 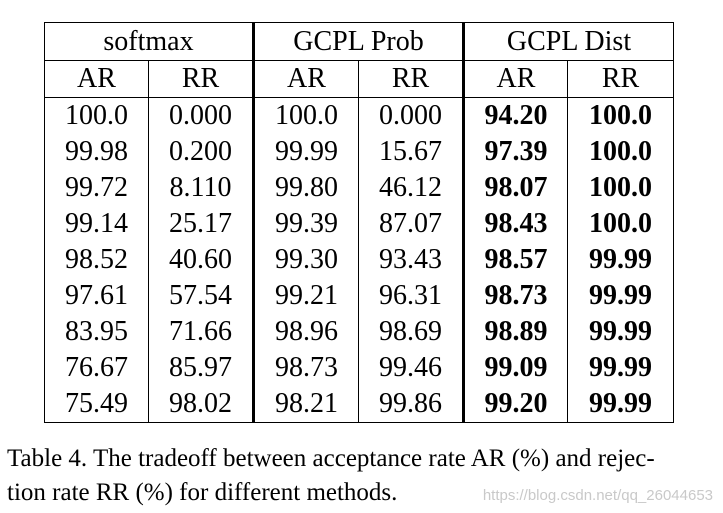 I want to click on cell-softmax-rr: 85.97, so click(x=201, y=368).